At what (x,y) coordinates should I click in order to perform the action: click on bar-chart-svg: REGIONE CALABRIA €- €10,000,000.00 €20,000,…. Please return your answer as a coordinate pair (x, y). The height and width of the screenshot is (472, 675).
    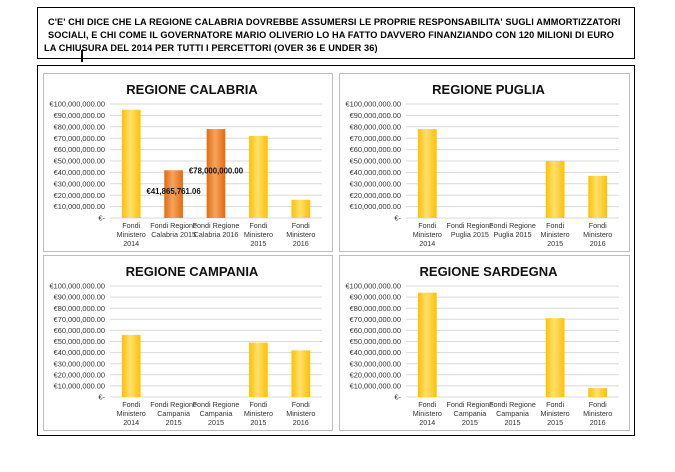
    Looking at the image, I should click on (186, 165).